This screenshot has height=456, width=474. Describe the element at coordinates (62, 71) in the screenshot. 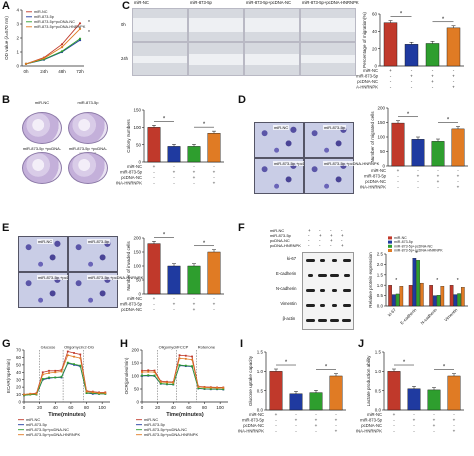

I see `x-tick-label: 48h` at that location.